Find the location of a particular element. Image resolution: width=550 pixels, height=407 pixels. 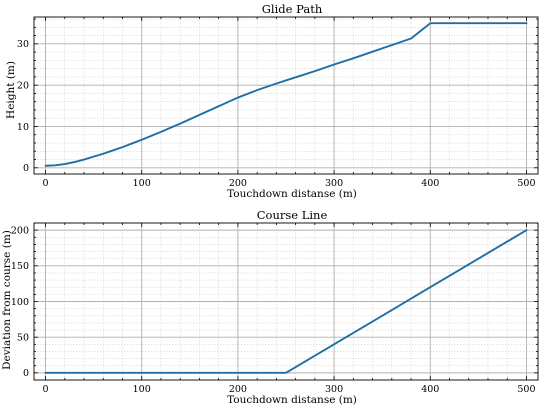

glide-path-y-tick-labels: 0 10 20 30 is located at coordinates (23, 106).